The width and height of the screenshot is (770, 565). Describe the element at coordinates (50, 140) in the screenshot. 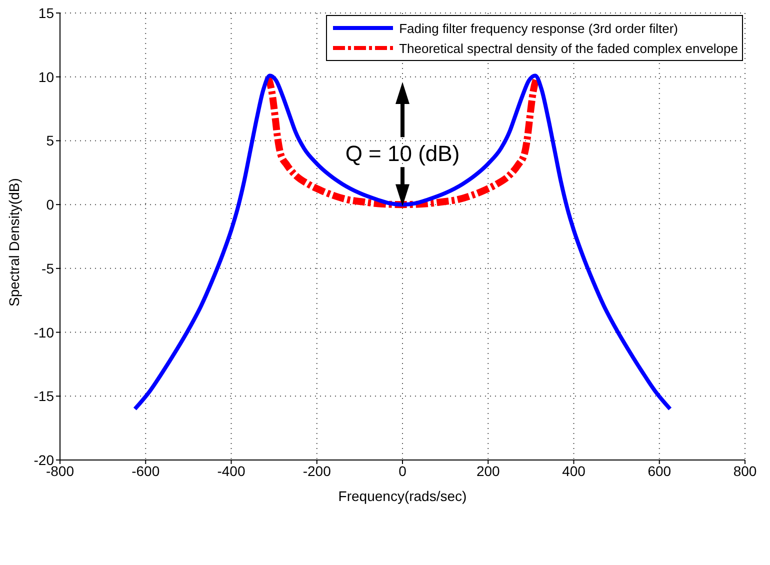

I see `y-tick-label: 5` at that location.